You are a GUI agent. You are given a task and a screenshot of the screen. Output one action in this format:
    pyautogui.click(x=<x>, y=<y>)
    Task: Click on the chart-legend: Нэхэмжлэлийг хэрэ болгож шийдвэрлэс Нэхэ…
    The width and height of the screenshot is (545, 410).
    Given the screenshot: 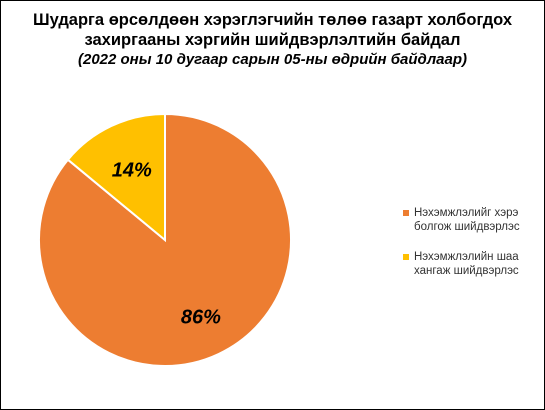 What is the action you would take?
    pyautogui.click(x=474, y=250)
    